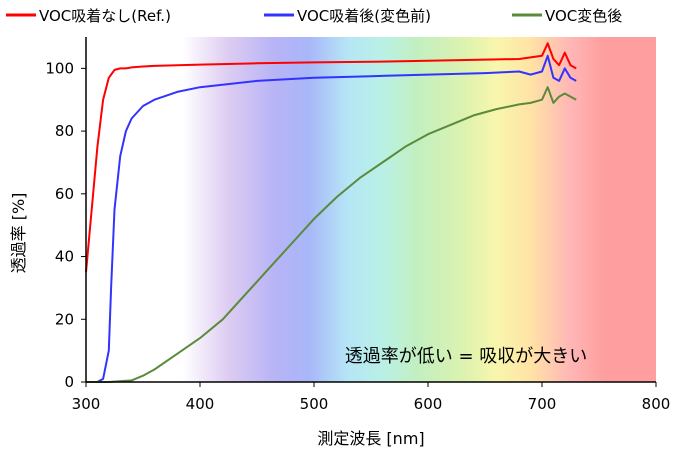 Image resolution: width=675 pixels, height=459 pixels. I want to click on legend-label-2: VOC吸着後(変色前), so click(364, 16).